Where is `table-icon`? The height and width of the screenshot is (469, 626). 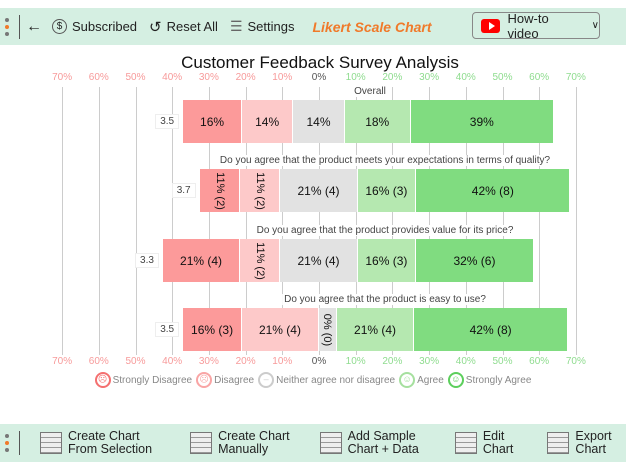
table-icon is located at coordinates (51, 443).